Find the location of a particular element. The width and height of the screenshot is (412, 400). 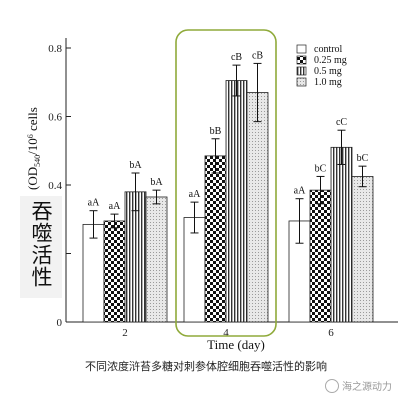

y-tick-label: 0.8 is located at coordinates (55, 49).